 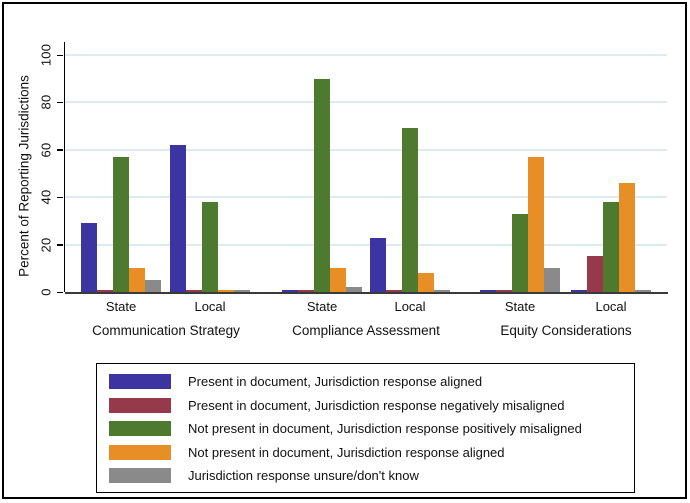 I want to click on legend-label: Jurisdiction response unsure/don't know, so click(x=303, y=476).